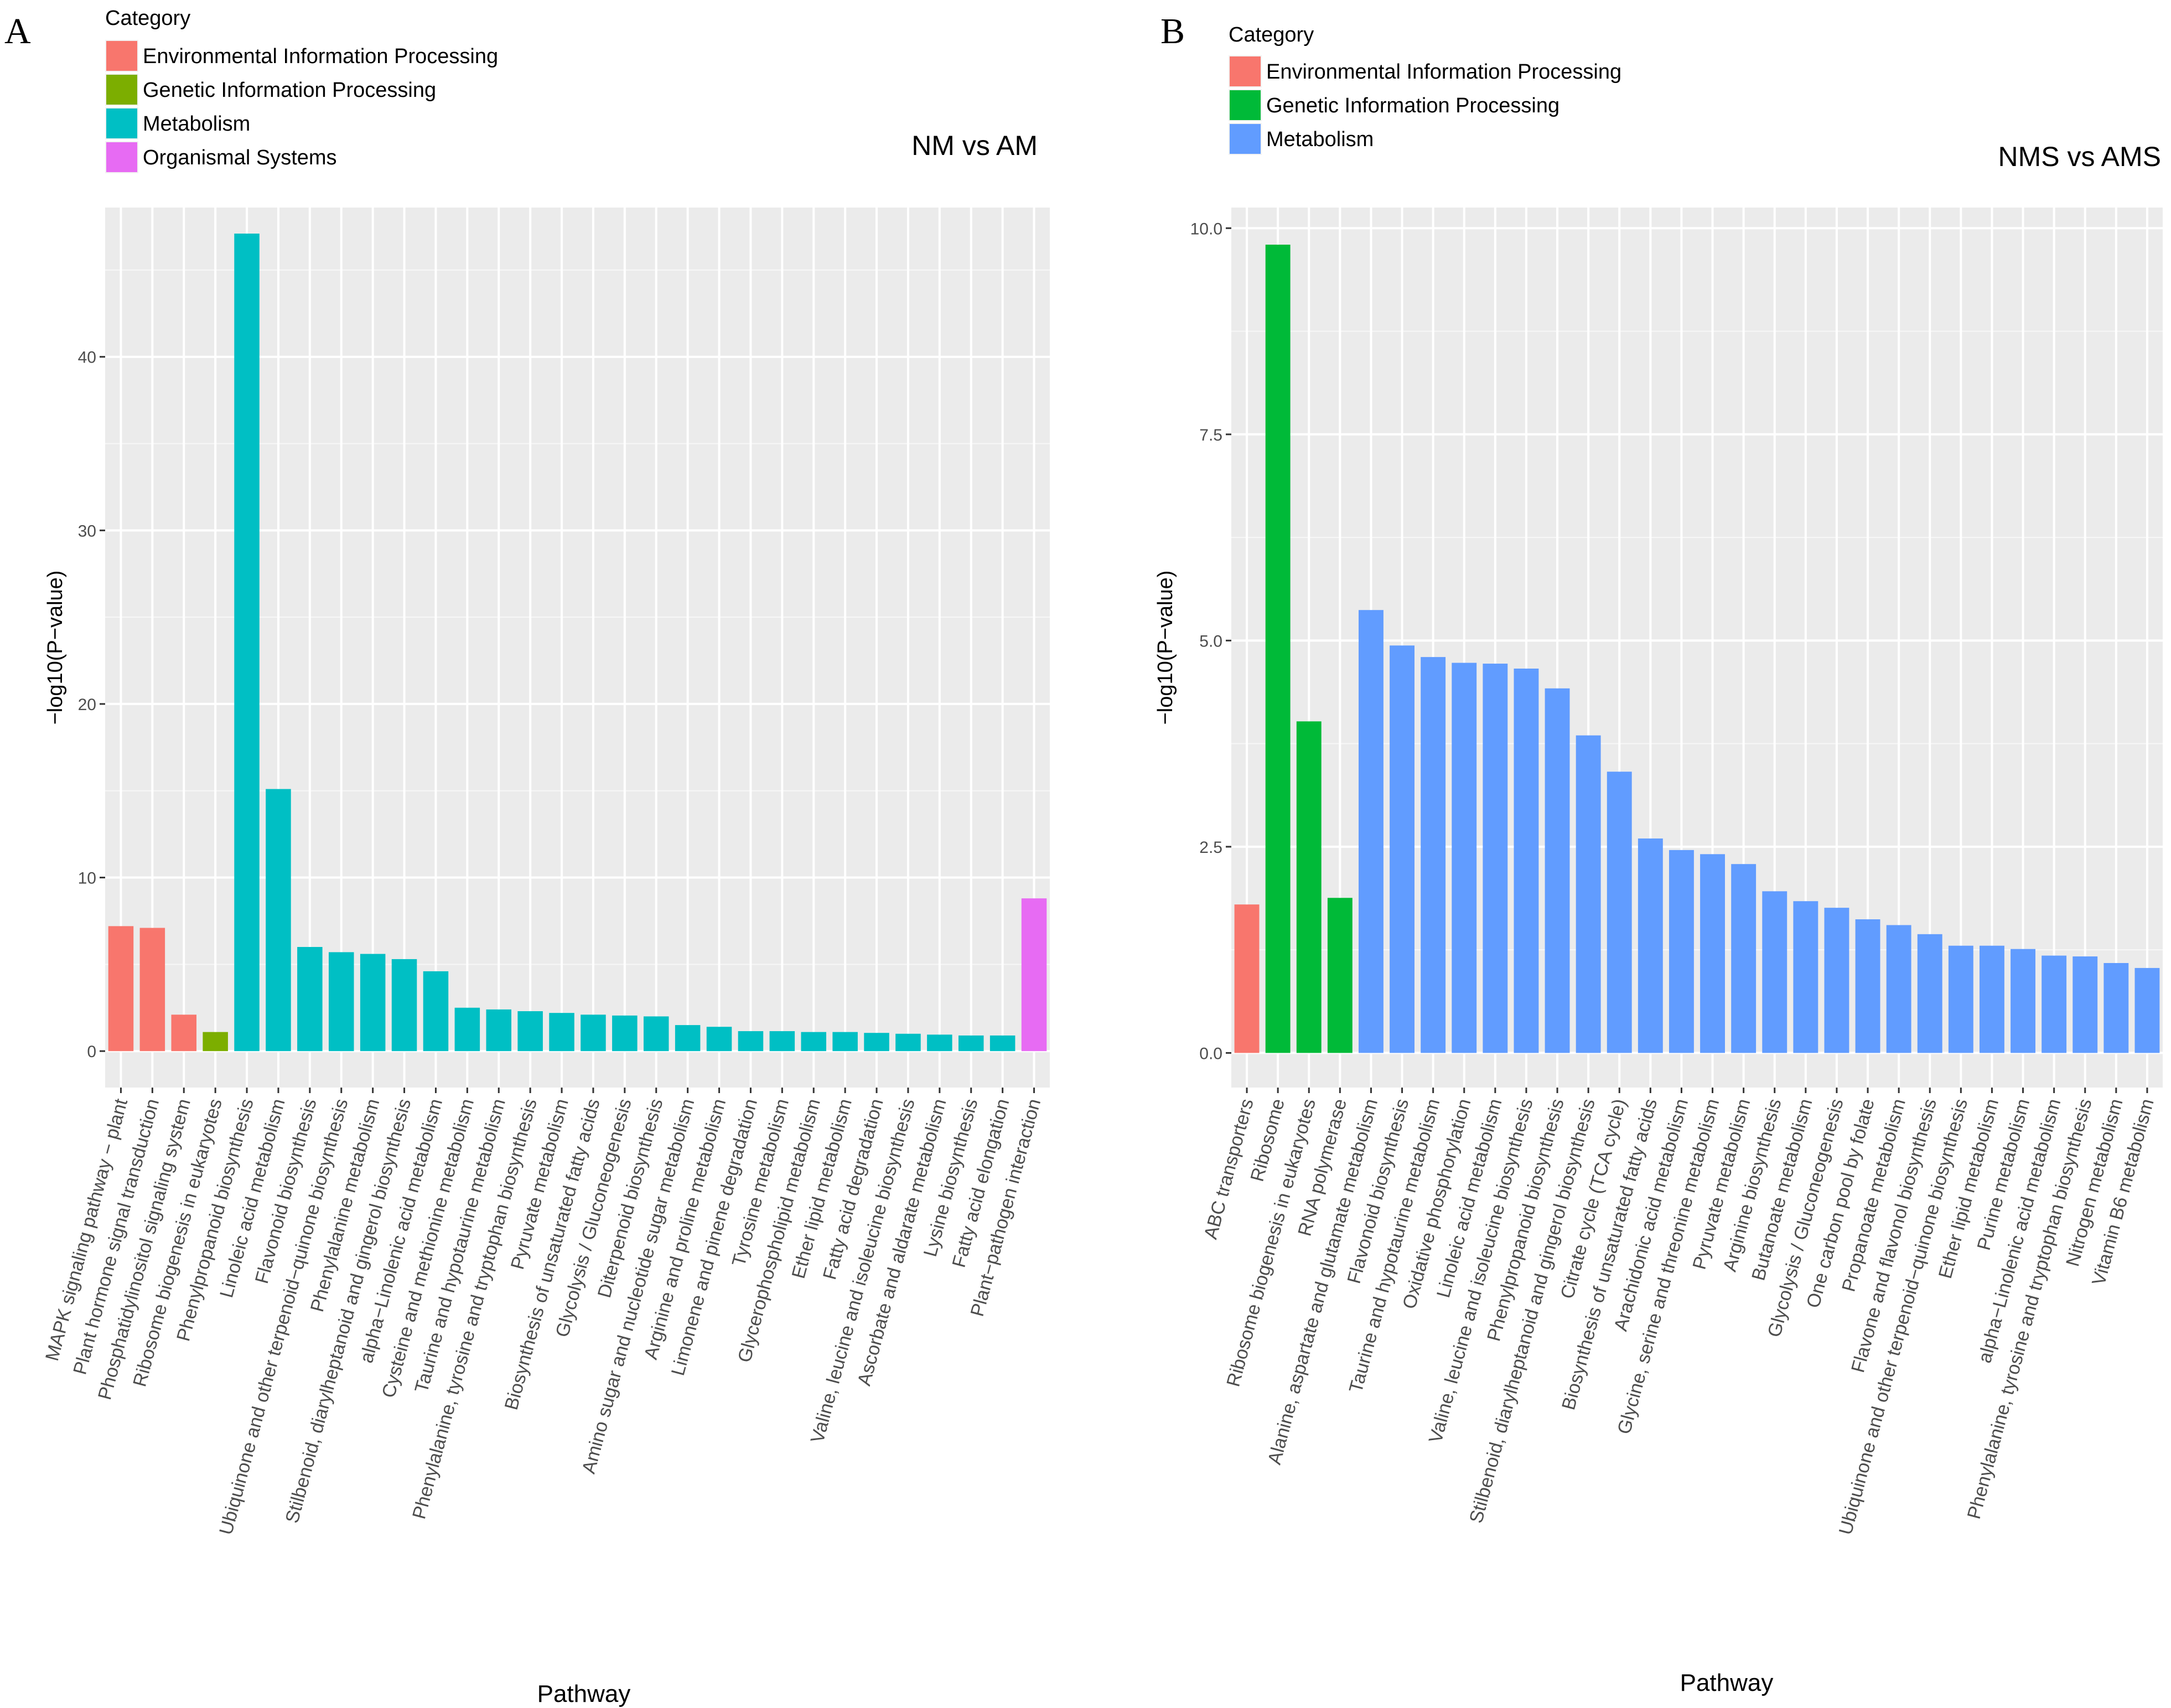  What do you see at coordinates (1210, 1053) in the screenshot?
I see `y-tick-label: 0.0` at bounding box center [1210, 1053].